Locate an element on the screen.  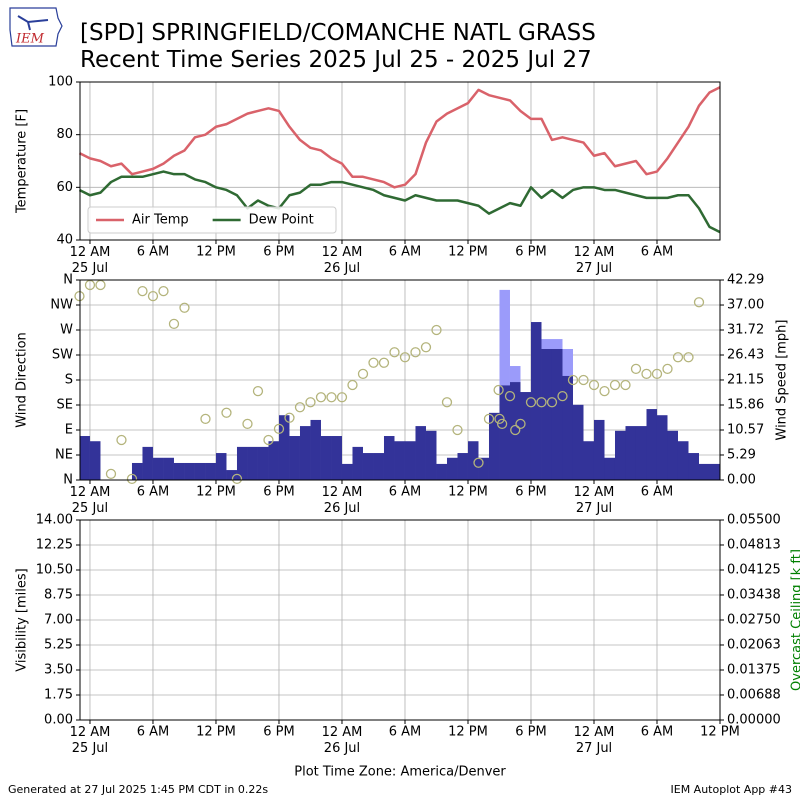
y-tick-label: 100 is located at coordinates (60, 82).